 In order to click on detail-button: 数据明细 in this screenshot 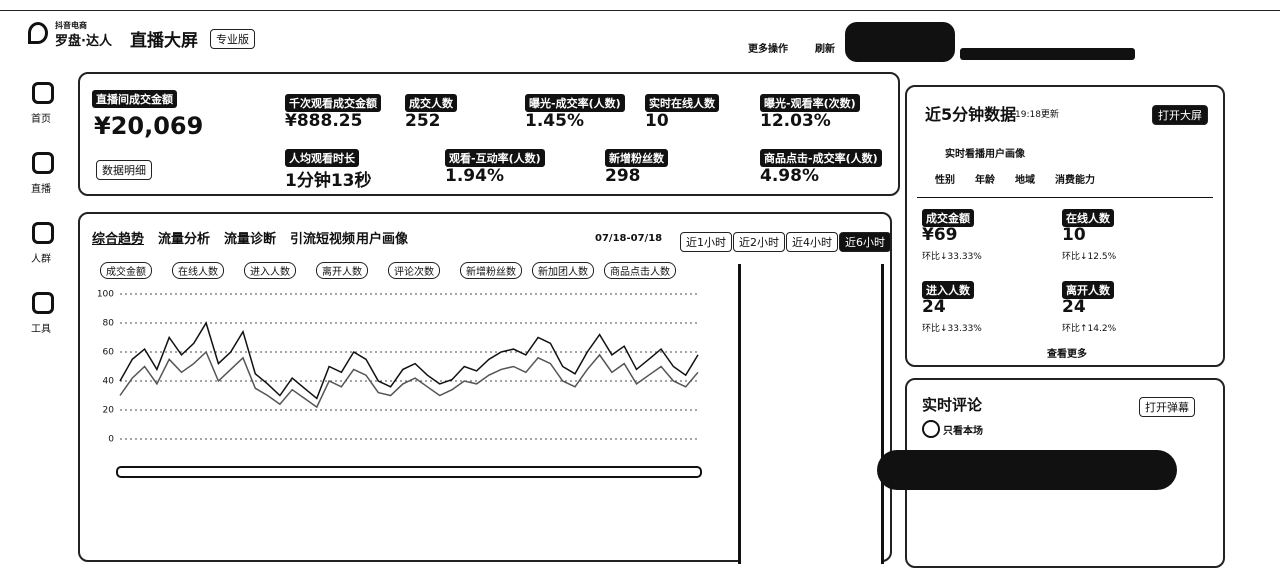, I will do `click(124, 170)`.